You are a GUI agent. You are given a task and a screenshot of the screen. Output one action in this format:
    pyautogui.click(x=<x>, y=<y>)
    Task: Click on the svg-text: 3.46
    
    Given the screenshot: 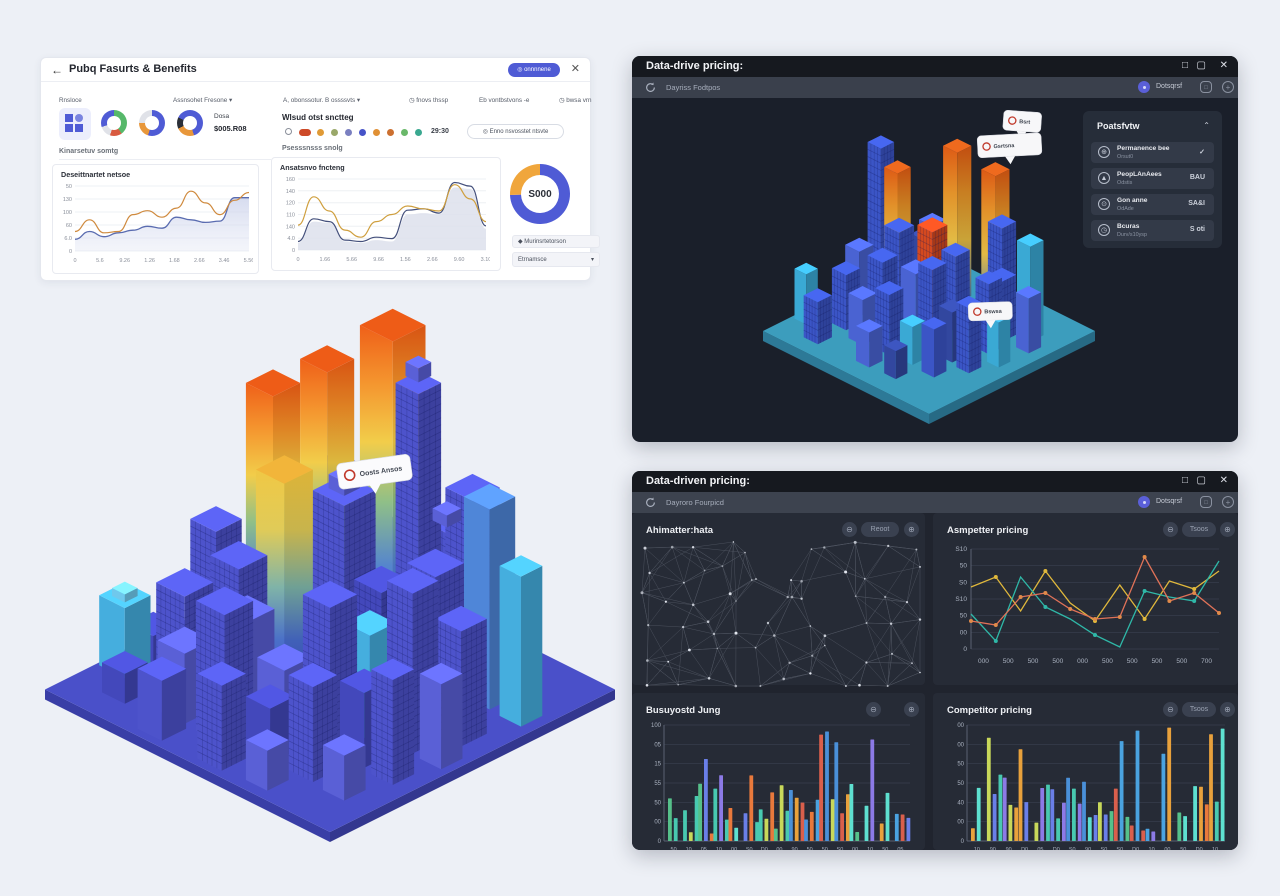 What is the action you would take?
    pyautogui.click(x=224, y=261)
    